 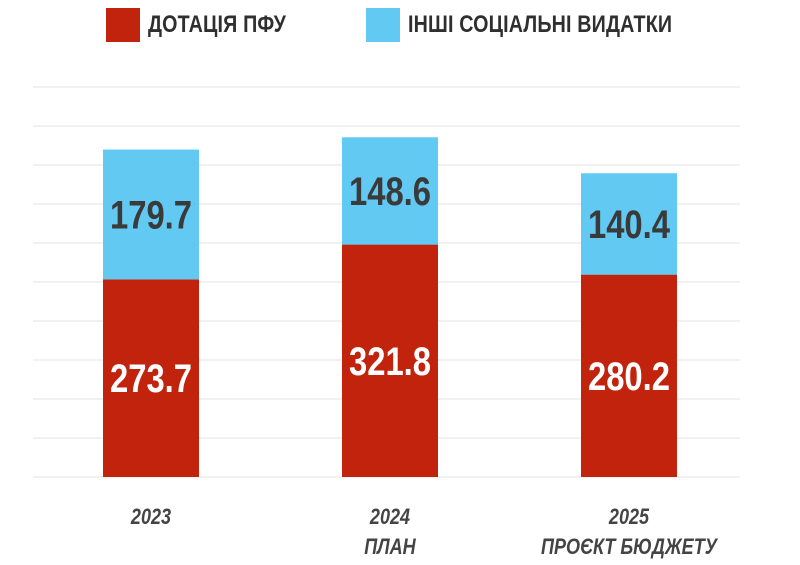 I want to click on data-label: 280.2, so click(x=629, y=376).